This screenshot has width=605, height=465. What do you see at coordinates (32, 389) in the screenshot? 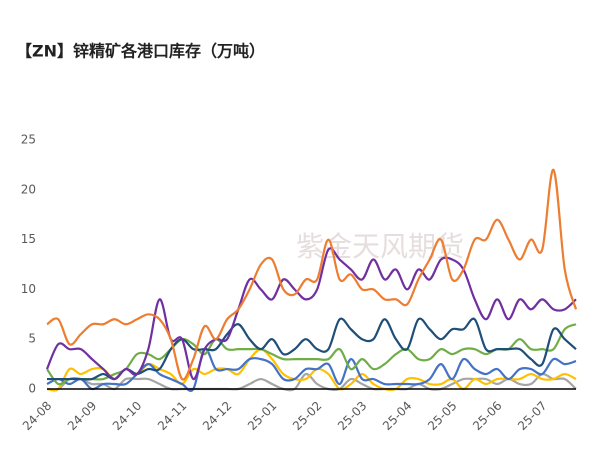
I see `y-tick-label: 0` at bounding box center [32, 389].